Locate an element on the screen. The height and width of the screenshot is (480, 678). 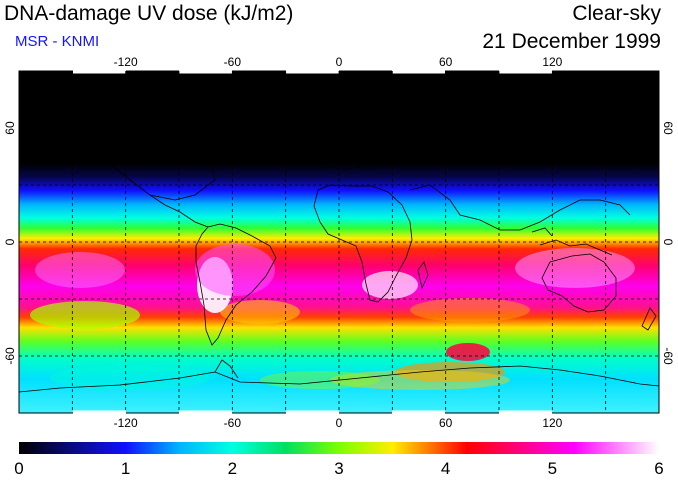
colorbar is located at coordinates (339, 448).